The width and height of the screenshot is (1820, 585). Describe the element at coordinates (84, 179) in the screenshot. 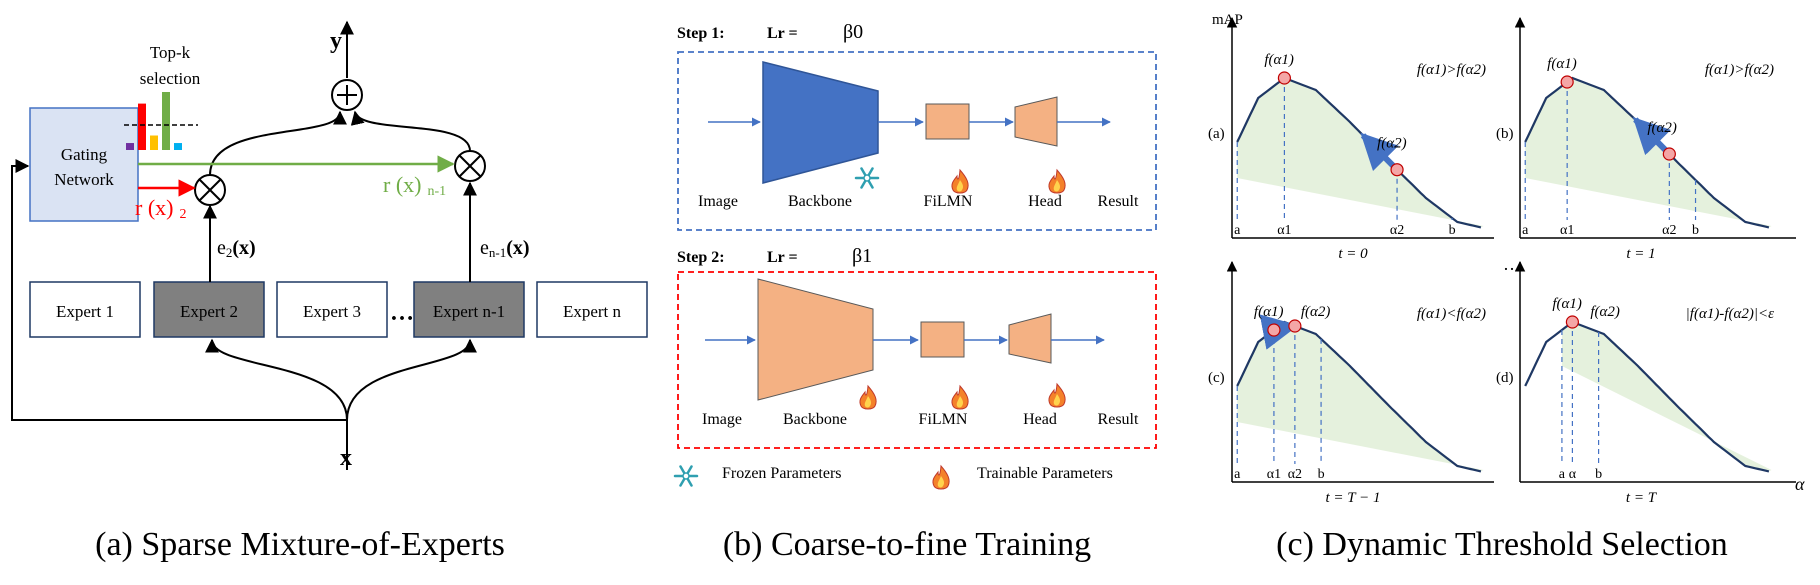

I see `gating-network-line2: Network` at that location.